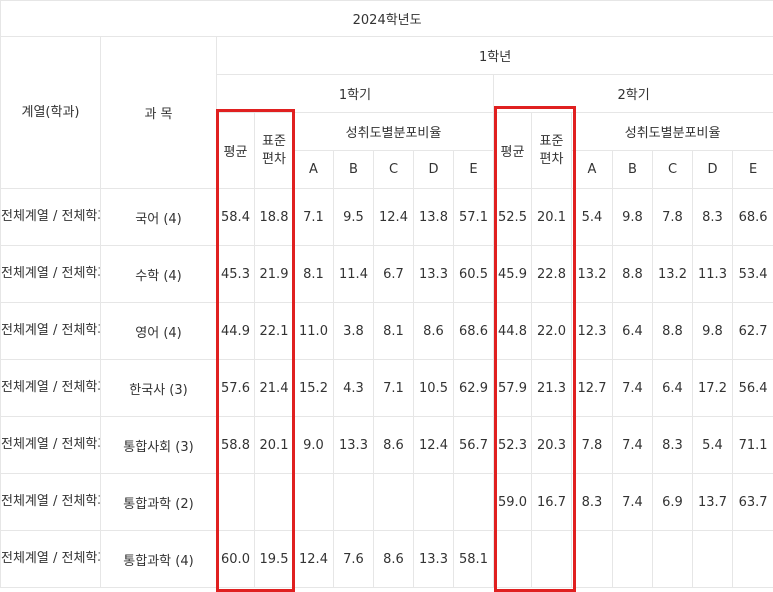 This screenshot has width=773, height=592. I want to click on s2-average-cell: 57.9, so click(512, 388).